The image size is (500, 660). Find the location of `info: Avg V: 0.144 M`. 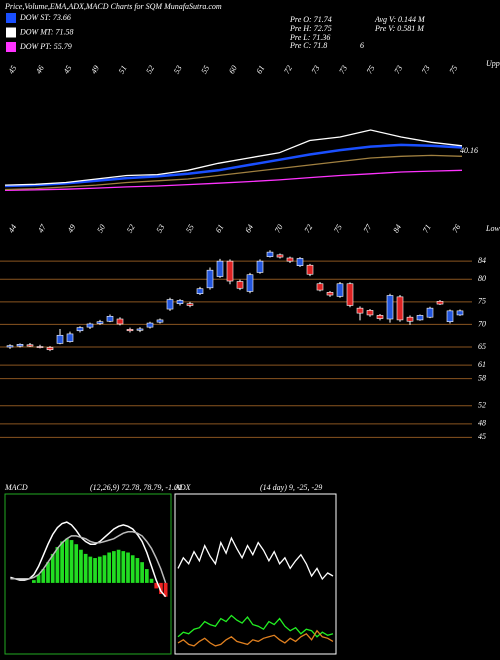

info: Avg V: 0.144 M is located at coordinates (400, 19).